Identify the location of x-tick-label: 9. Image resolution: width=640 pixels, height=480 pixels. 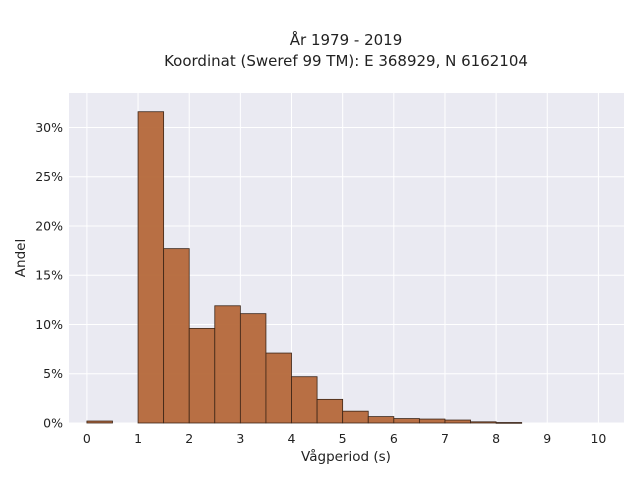
(547, 438).